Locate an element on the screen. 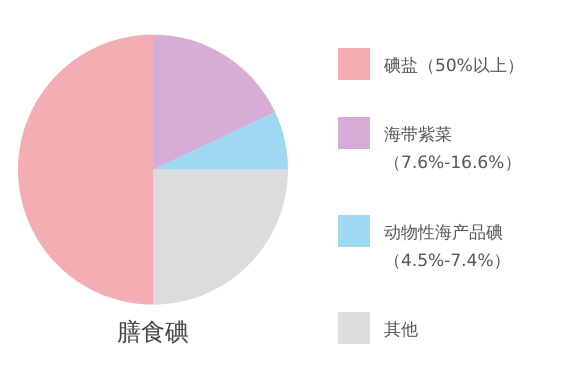 The width and height of the screenshot is (570, 372). legend-label: 动物性海产品碘（4.5%-7.4%） is located at coordinates (448, 247).